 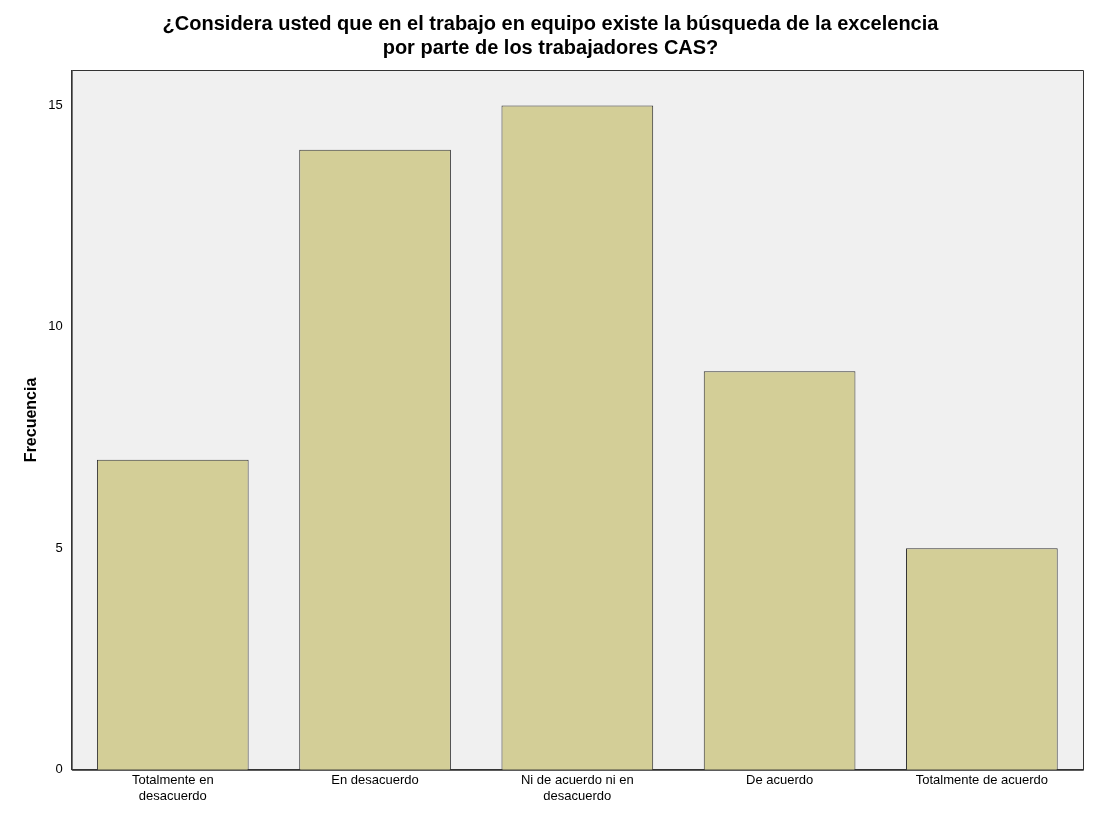 I want to click on y-tick-label: 10, so click(x=55, y=326).